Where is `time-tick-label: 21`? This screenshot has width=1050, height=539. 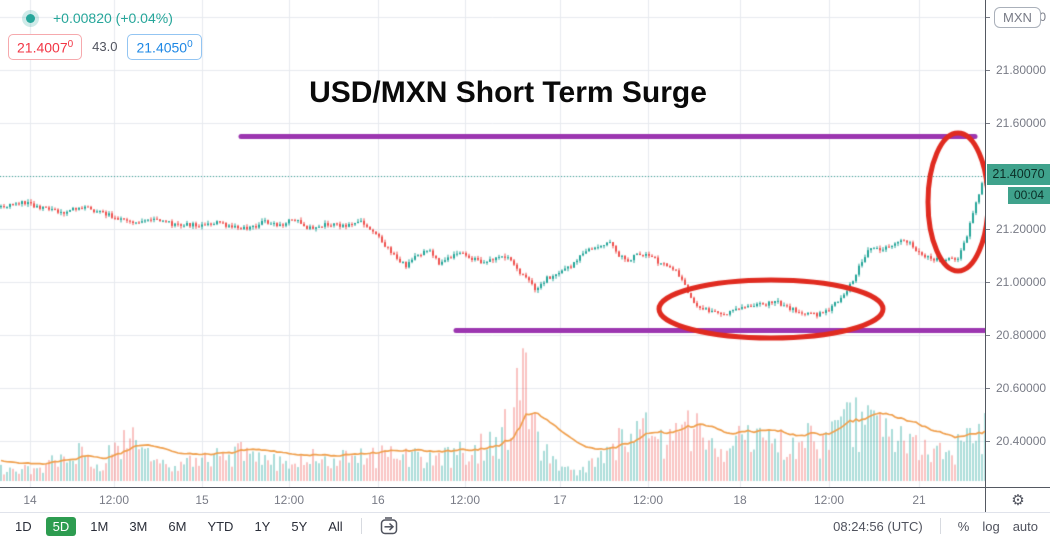 time-tick-label: 21 is located at coordinates (919, 500).